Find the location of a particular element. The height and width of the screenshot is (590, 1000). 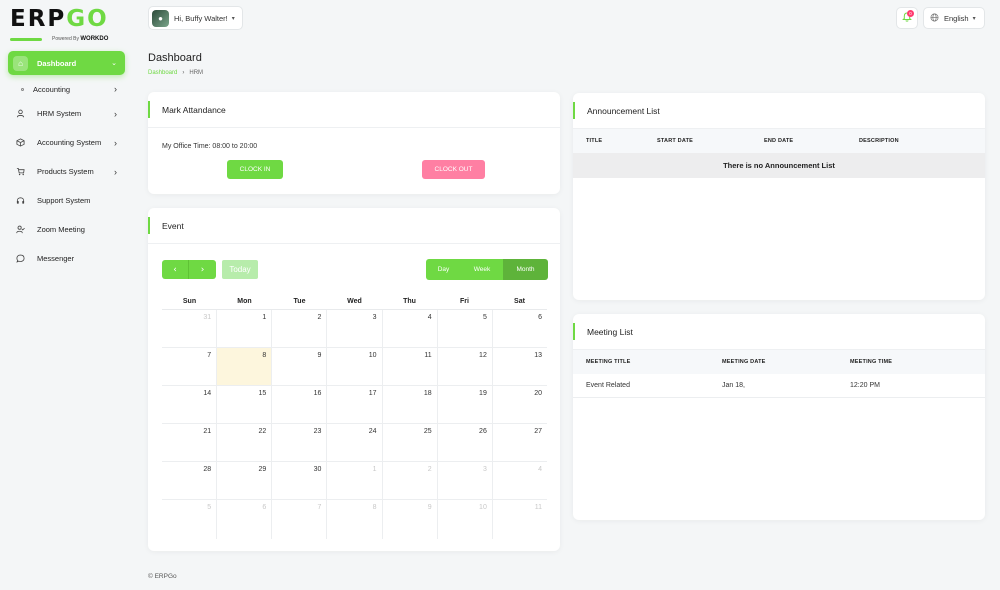

column-header-end-date: END DATE is located at coordinates (779, 141).